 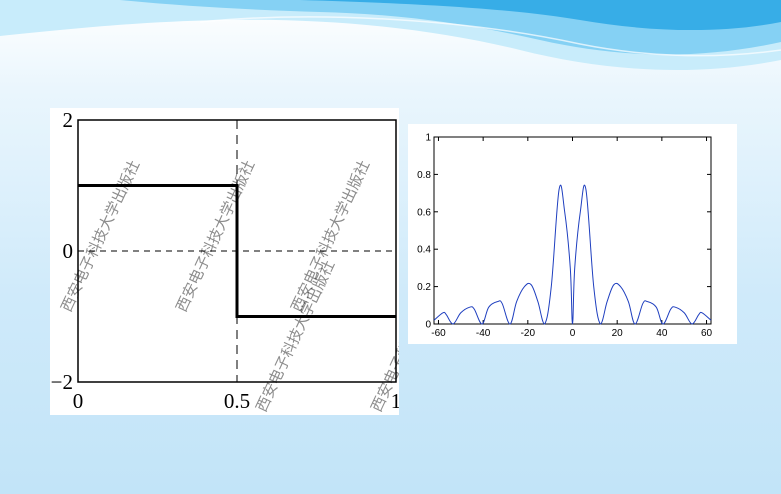 I want to click on slide-banner, so click(x=390, y=35).